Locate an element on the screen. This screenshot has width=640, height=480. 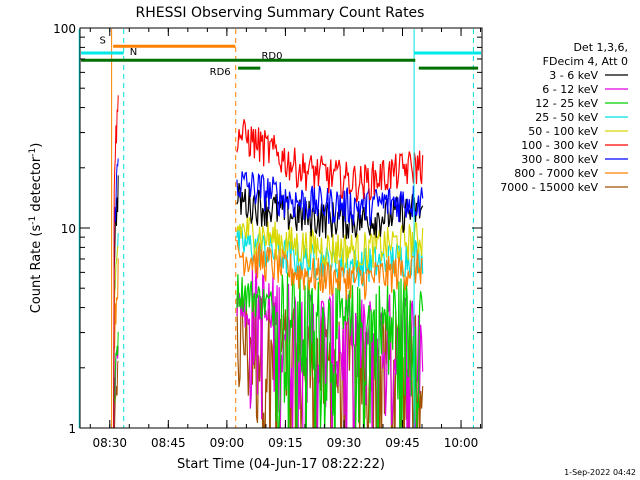
x-tick-label-09:45: 09:45 is located at coordinates (402, 443).